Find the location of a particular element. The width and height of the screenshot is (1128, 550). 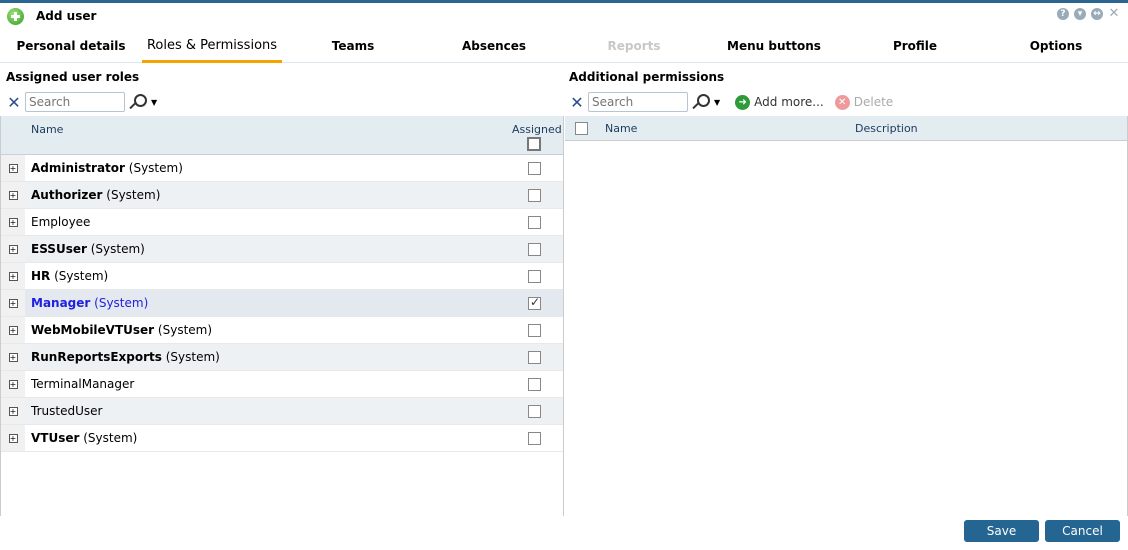

table-row: + Manager (System) ✓ is located at coordinates (282, 303).